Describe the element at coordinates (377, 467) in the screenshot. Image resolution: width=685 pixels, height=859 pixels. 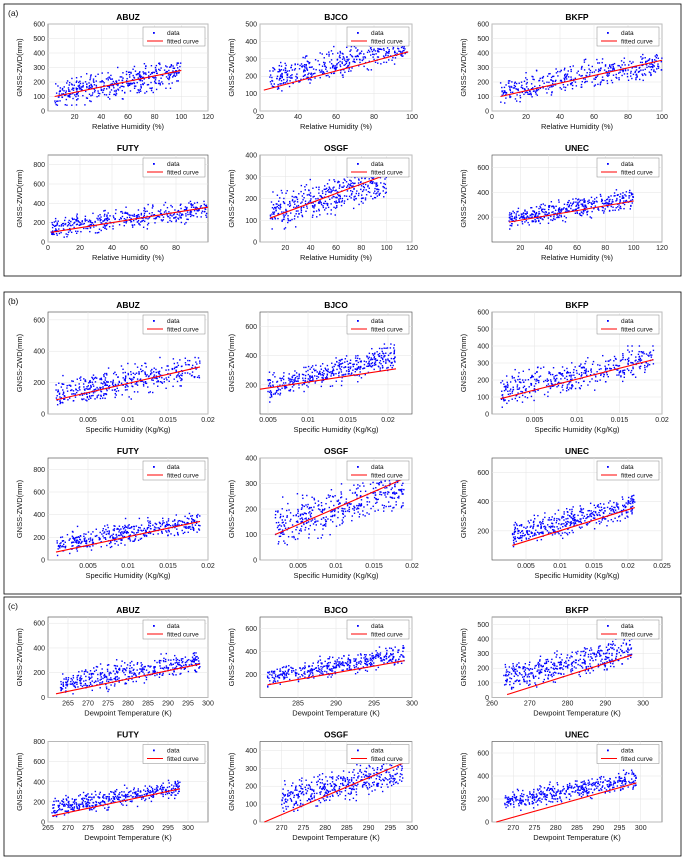
I see `legend-data-label: data` at that location.